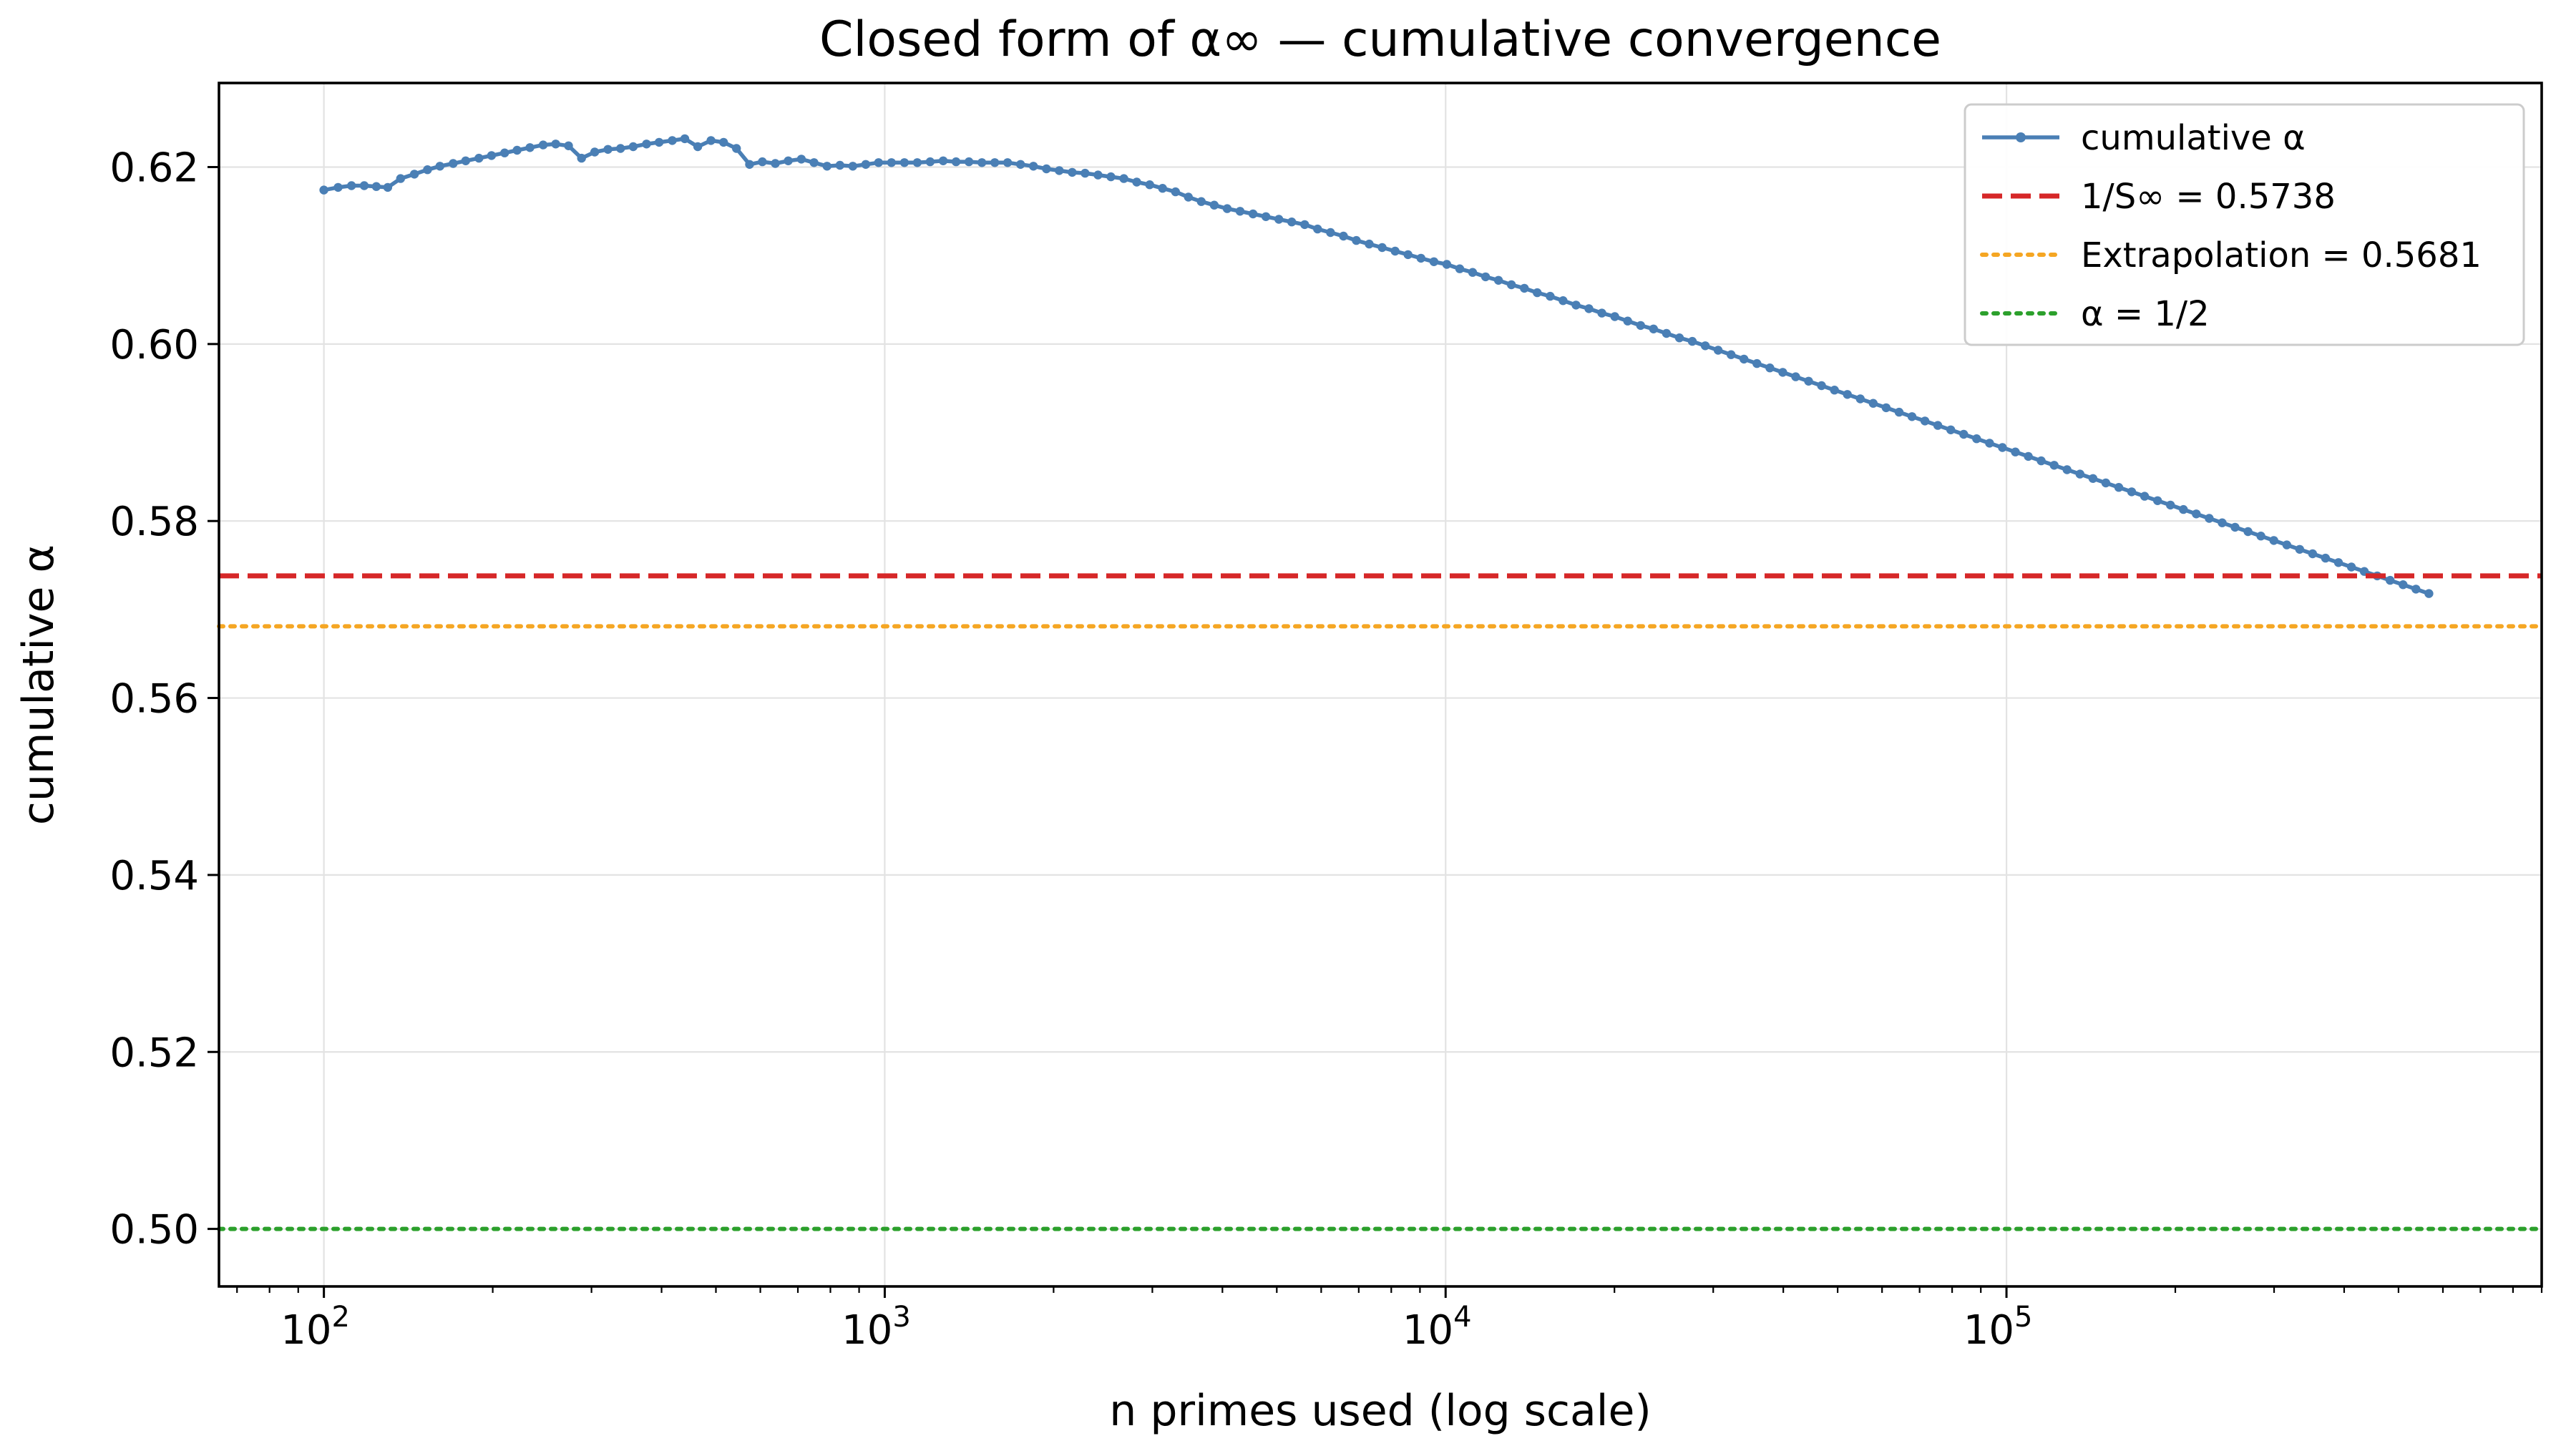 The image size is (2561, 1456). What do you see at coordinates (154, 345) in the screenshot?
I see `y-tick-label: 0.60` at bounding box center [154, 345].